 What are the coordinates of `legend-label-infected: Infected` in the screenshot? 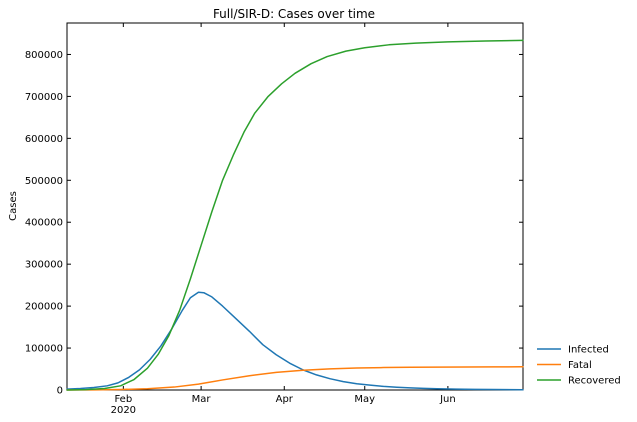 It's located at (588, 350).